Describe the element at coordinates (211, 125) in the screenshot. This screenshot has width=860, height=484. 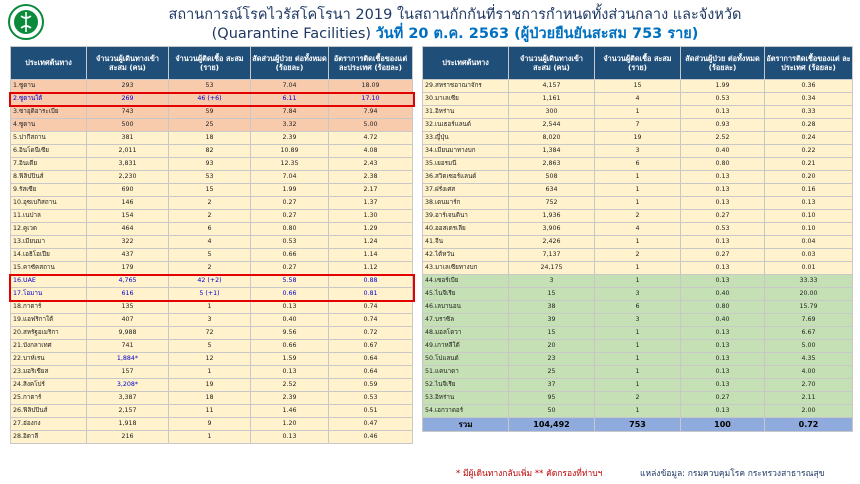
I see `table-row: 4.ซูดาน 500 25 3.32 5.00` at that location.